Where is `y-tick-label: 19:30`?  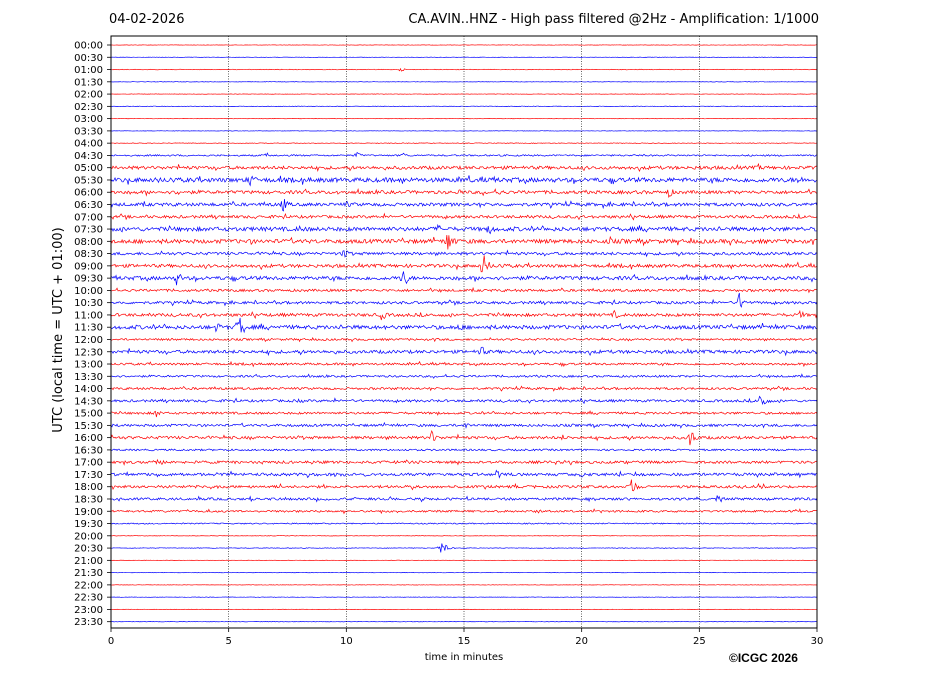
y-tick-label: 19:30 is located at coordinates (88, 524).